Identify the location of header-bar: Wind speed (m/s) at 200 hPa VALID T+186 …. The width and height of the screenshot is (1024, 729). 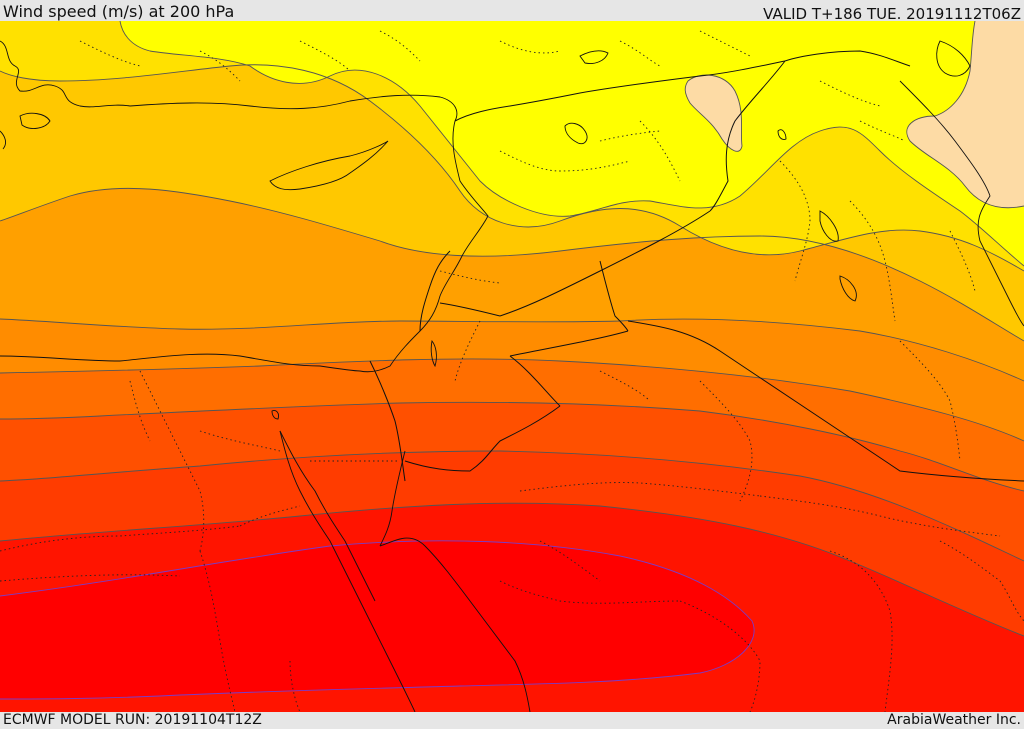
(512, 11).